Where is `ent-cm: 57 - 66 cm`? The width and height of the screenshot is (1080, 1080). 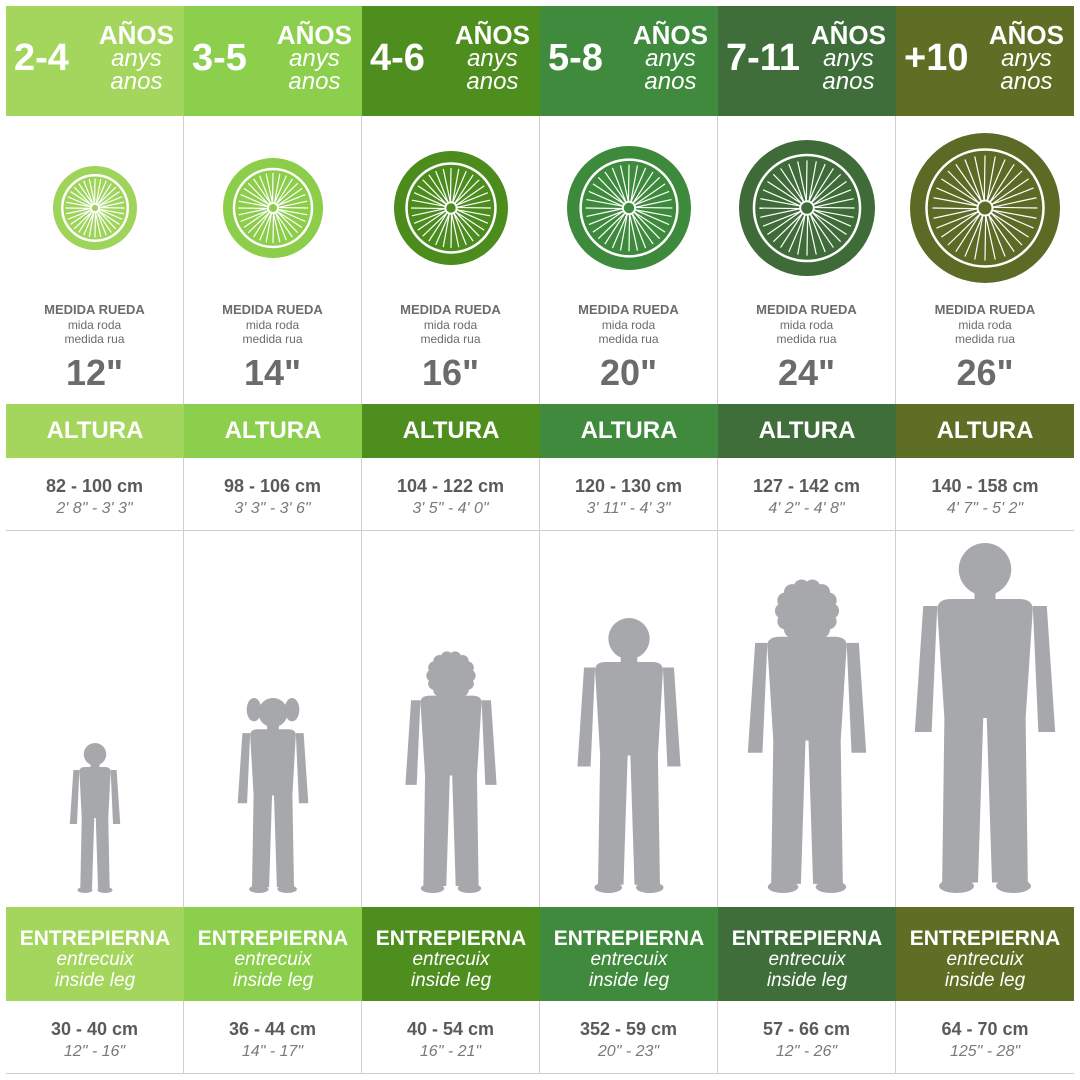
ent-cm: 57 - 66 cm is located at coordinates (806, 1029).